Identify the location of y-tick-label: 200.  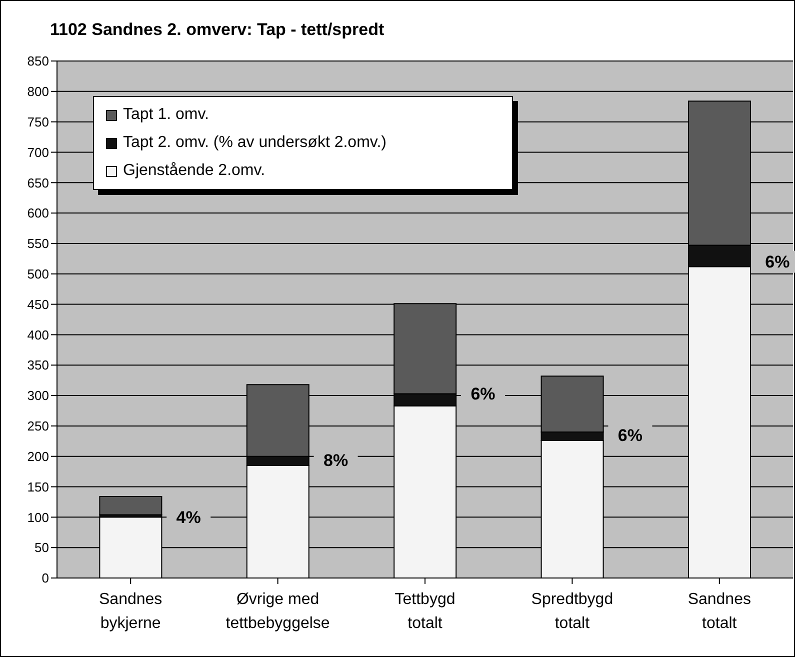
(38, 456).